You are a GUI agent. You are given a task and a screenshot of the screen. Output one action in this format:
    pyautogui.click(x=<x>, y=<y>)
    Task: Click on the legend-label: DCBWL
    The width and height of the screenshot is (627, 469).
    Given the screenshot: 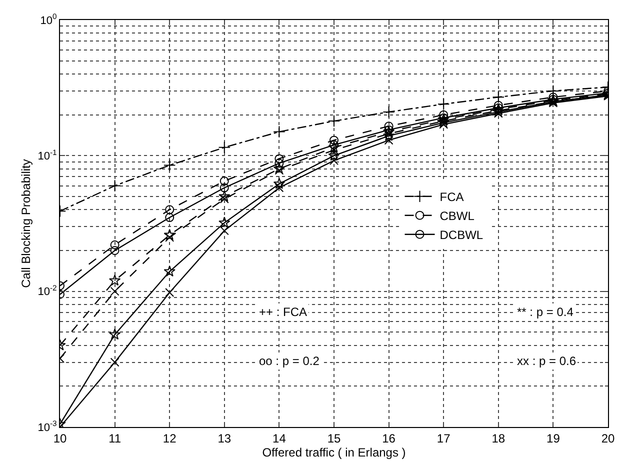 What is the action you would take?
    pyautogui.click(x=462, y=235)
    